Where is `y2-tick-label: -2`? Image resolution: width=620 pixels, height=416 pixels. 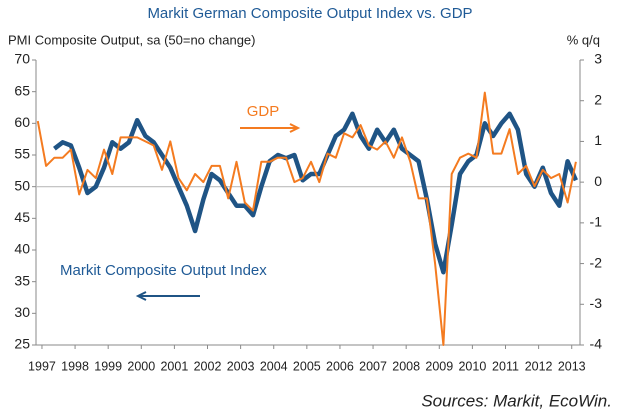 y2-tick-label: -2 is located at coordinates (596, 262).